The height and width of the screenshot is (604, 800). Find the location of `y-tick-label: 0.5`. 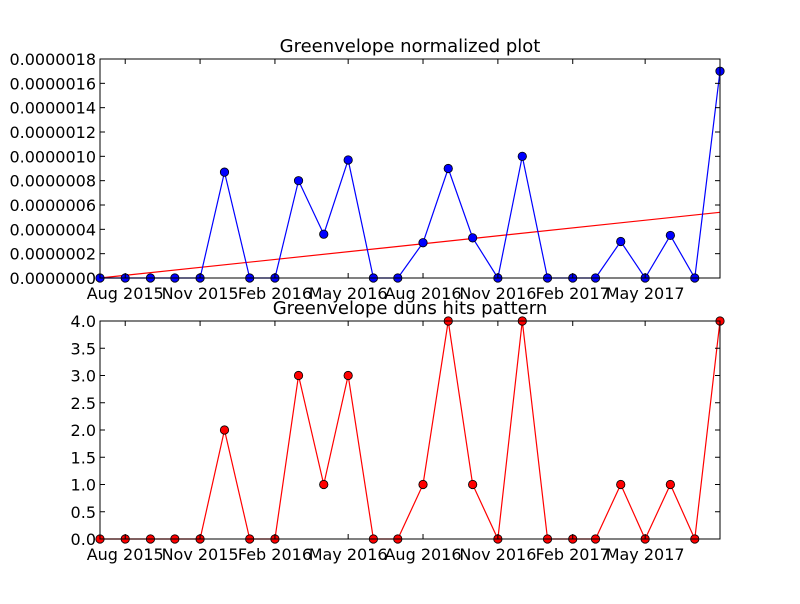

y-tick-label: 0.5 is located at coordinates (83, 512).